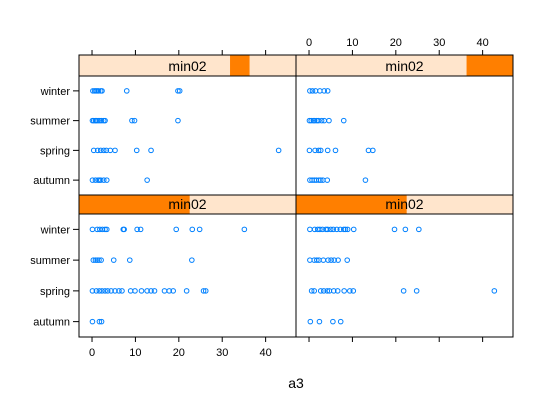 The height and width of the screenshot is (404, 544). Describe the element at coordinates (92, 353) in the screenshot. I see `x-tick-label-bottom: 0` at that location.